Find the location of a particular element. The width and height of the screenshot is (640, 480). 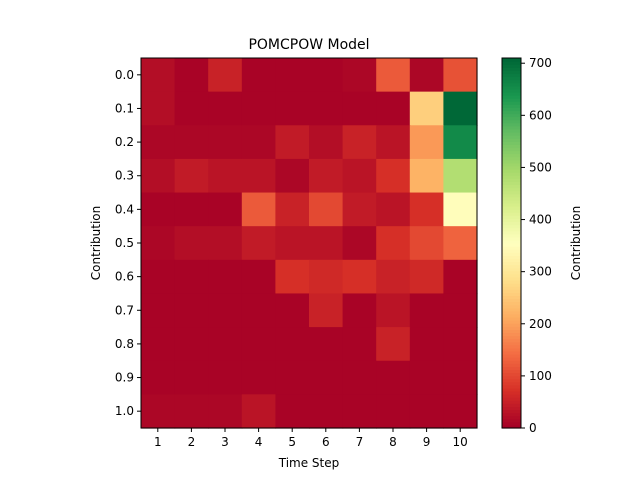

colorbar-tick-label: 300 is located at coordinates (540, 272).